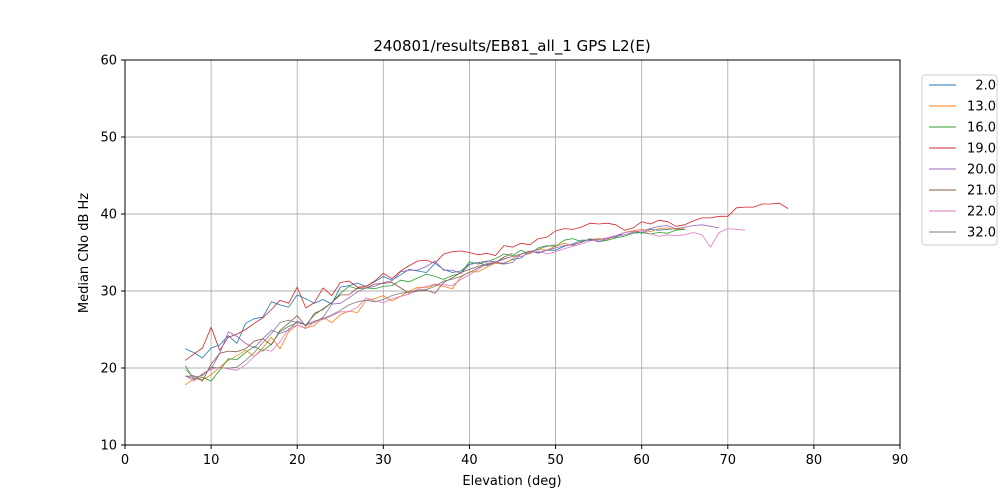 This screenshot has width=1000, height=504. Describe the element at coordinates (981, 191) in the screenshot. I see `legend-entry-label: 21.0` at that location.